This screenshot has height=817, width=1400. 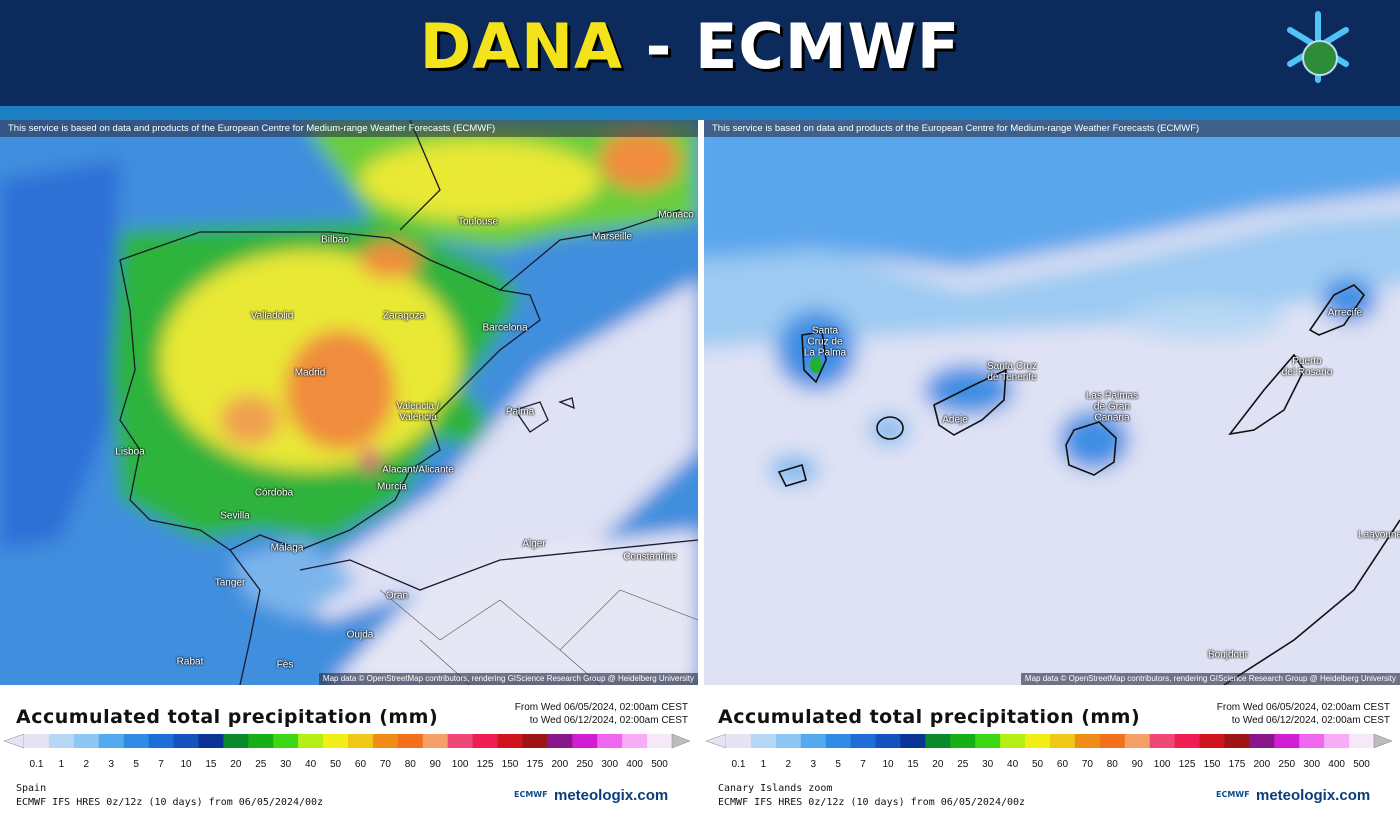 What do you see at coordinates (775, 788) in the screenshot?
I see `region: Canary Islands zoom` at bounding box center [775, 788].